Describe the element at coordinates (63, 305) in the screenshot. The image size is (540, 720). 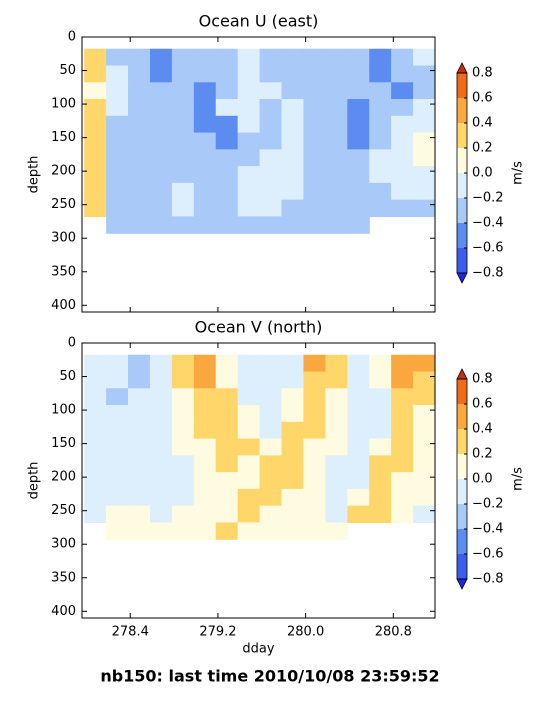
I see `y-tick-label: 400` at that location.